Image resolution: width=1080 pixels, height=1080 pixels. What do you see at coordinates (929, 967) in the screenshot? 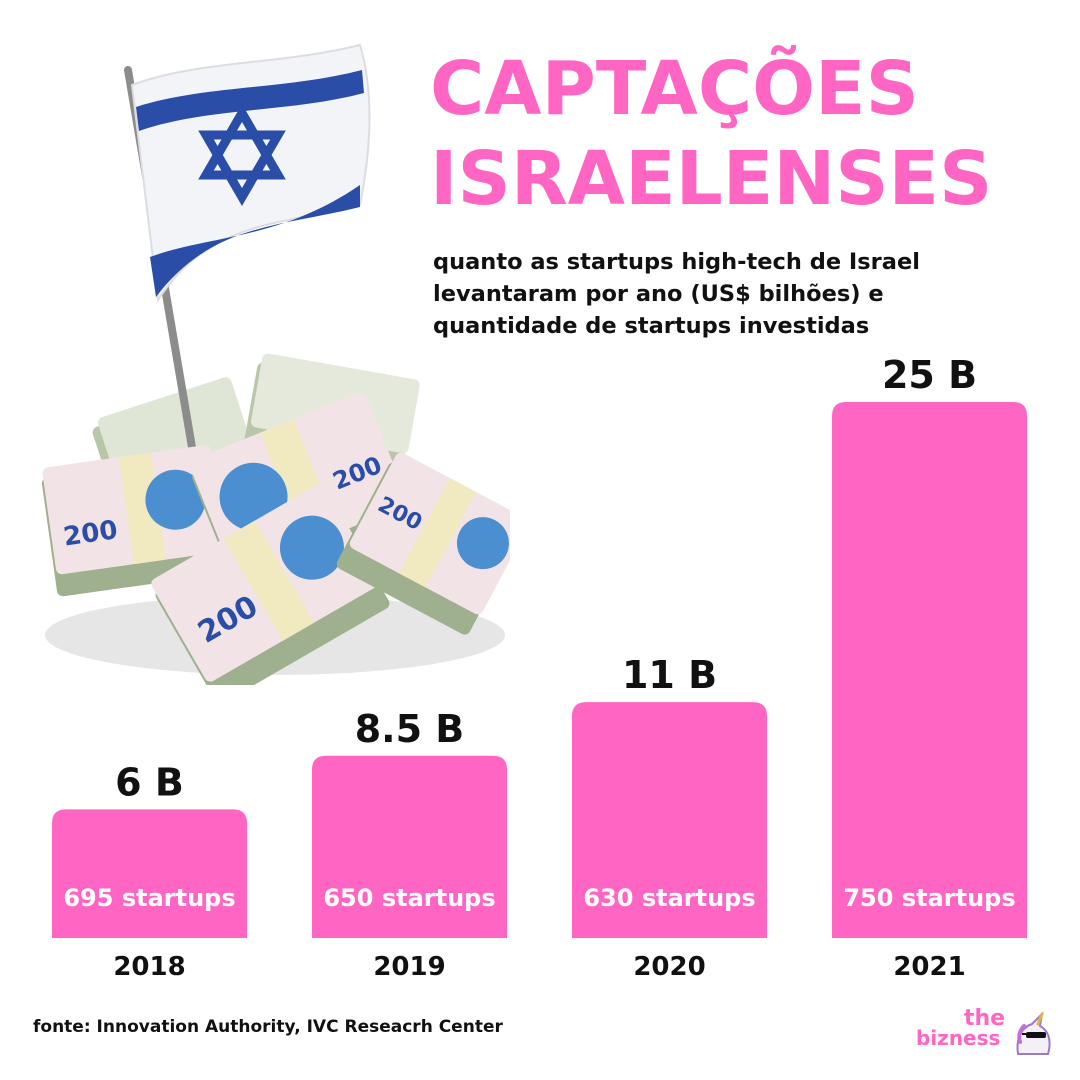
I see `category-label-2021: 2021` at bounding box center [929, 967].